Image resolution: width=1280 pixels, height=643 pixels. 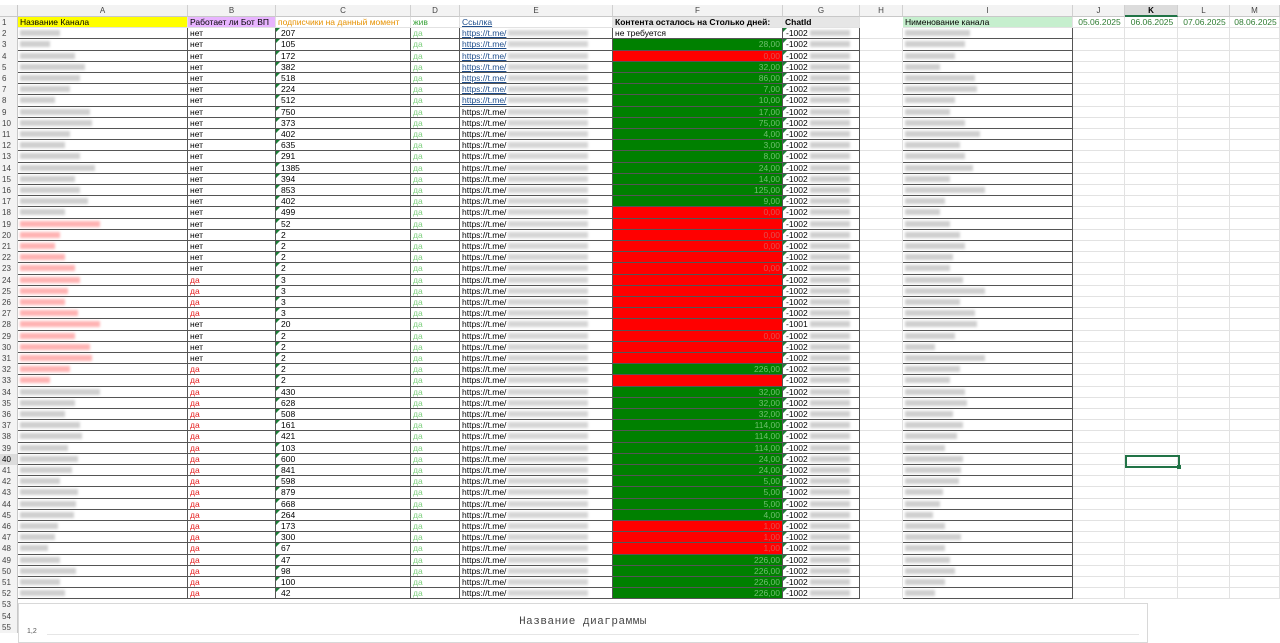 I want to click on fill-handle, so click(x=1179, y=467).